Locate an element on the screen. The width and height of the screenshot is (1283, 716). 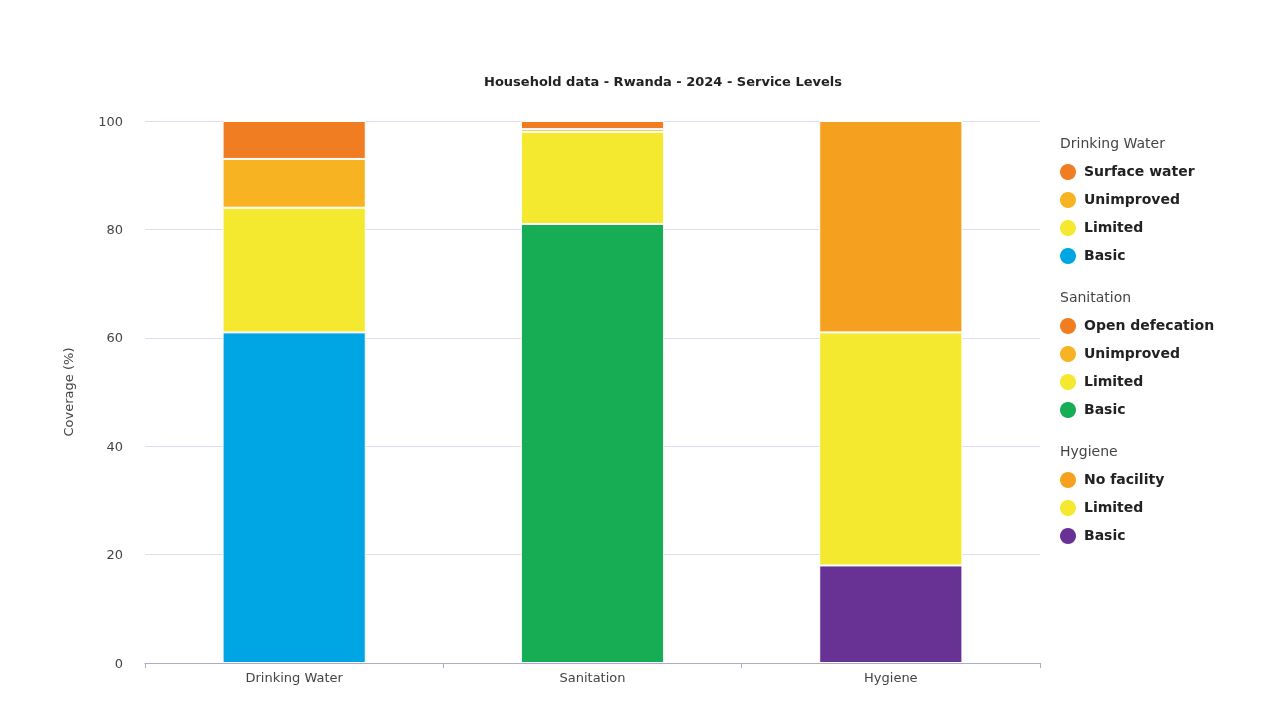
x-tick-label: Hygiene is located at coordinates (891, 677).